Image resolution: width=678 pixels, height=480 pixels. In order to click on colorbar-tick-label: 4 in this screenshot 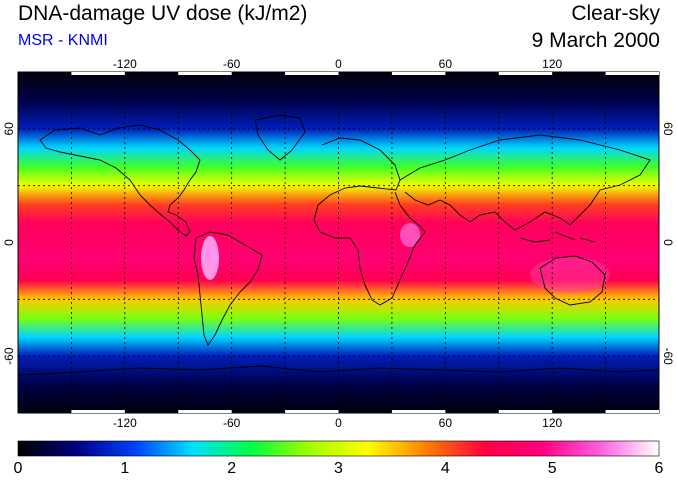, I will do `click(445, 468)`.